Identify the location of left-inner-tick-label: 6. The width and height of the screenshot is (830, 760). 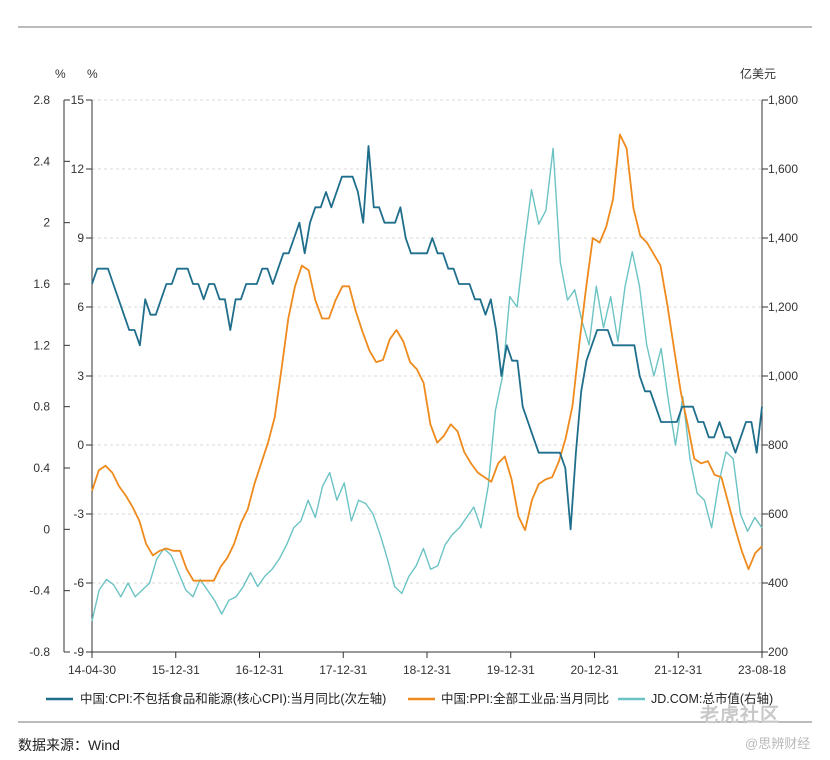
(80, 307).